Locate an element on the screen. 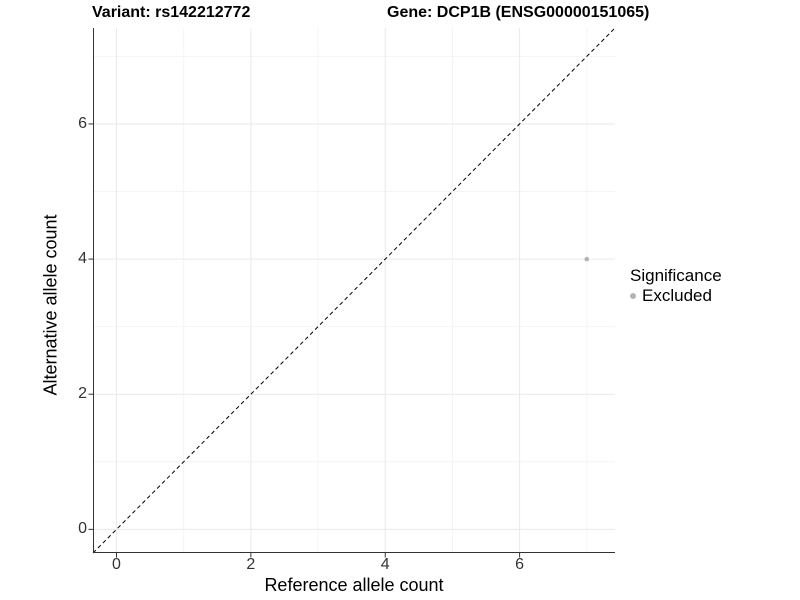  x-tick-label: 4 is located at coordinates (385, 564).